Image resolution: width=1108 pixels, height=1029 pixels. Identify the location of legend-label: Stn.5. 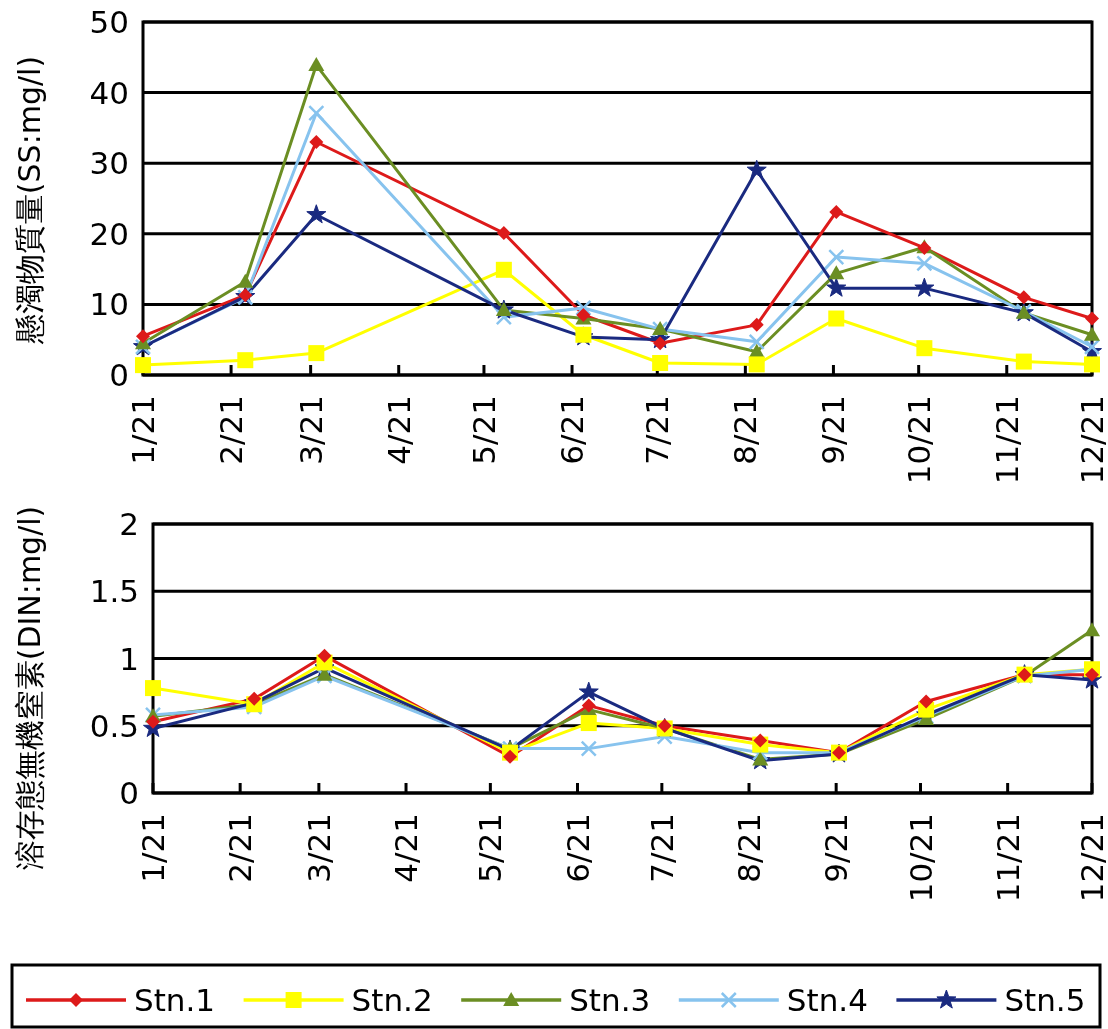
(1045, 1000).